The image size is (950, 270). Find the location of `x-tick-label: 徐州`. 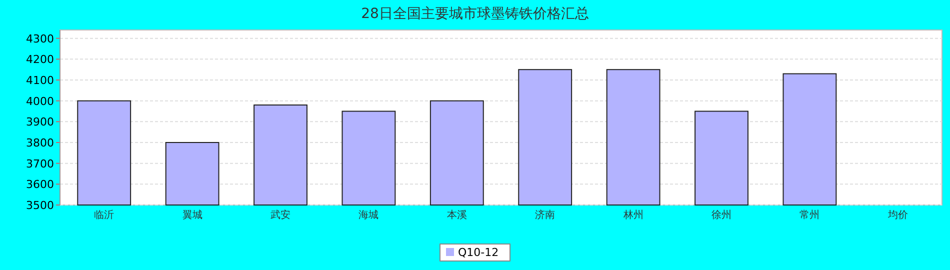

x-tick-label: 徐州 is located at coordinates (722, 215).